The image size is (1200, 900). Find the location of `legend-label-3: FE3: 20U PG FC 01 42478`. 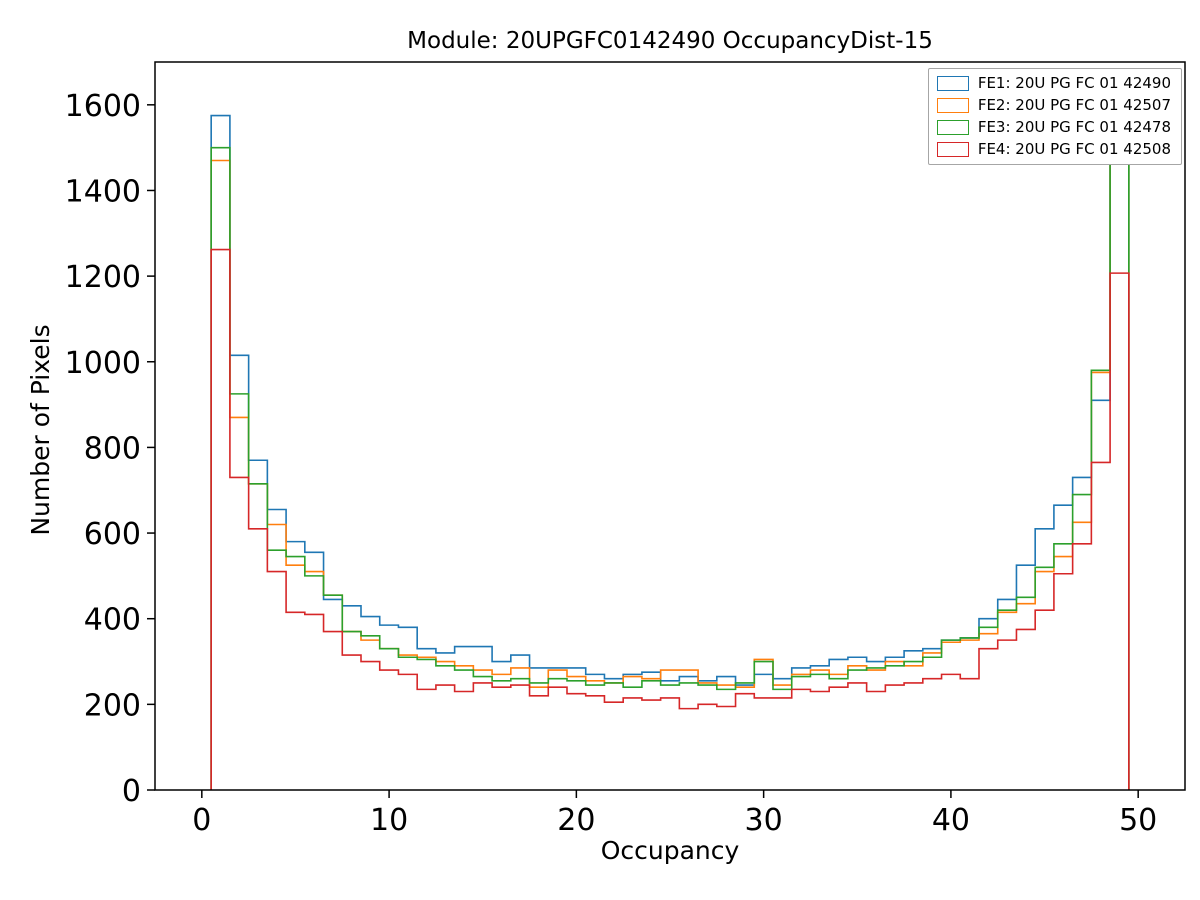

legend-label-3: FE3: 20U PG FC 01 42478 is located at coordinates (1074, 127).